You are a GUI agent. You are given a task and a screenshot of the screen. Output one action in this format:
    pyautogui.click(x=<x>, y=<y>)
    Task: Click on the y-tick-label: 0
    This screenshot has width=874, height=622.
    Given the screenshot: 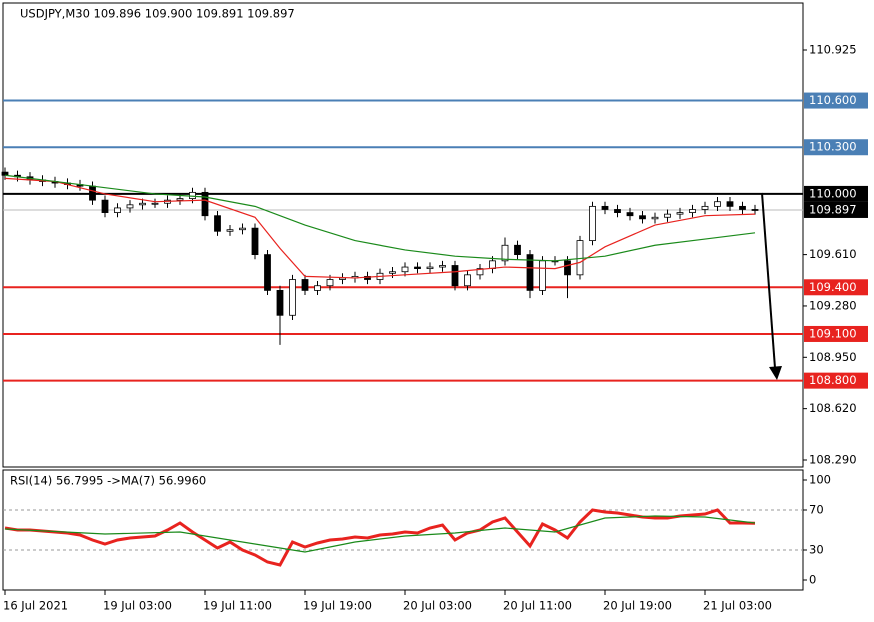 What is the action you would take?
    pyautogui.click(x=812, y=580)
    